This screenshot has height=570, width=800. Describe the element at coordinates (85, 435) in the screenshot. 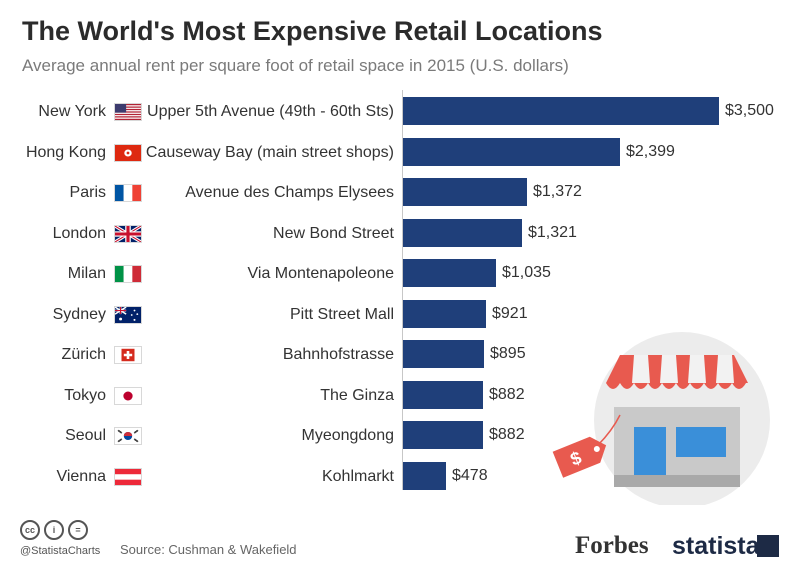

I see `city-label: Seoul` at that location.